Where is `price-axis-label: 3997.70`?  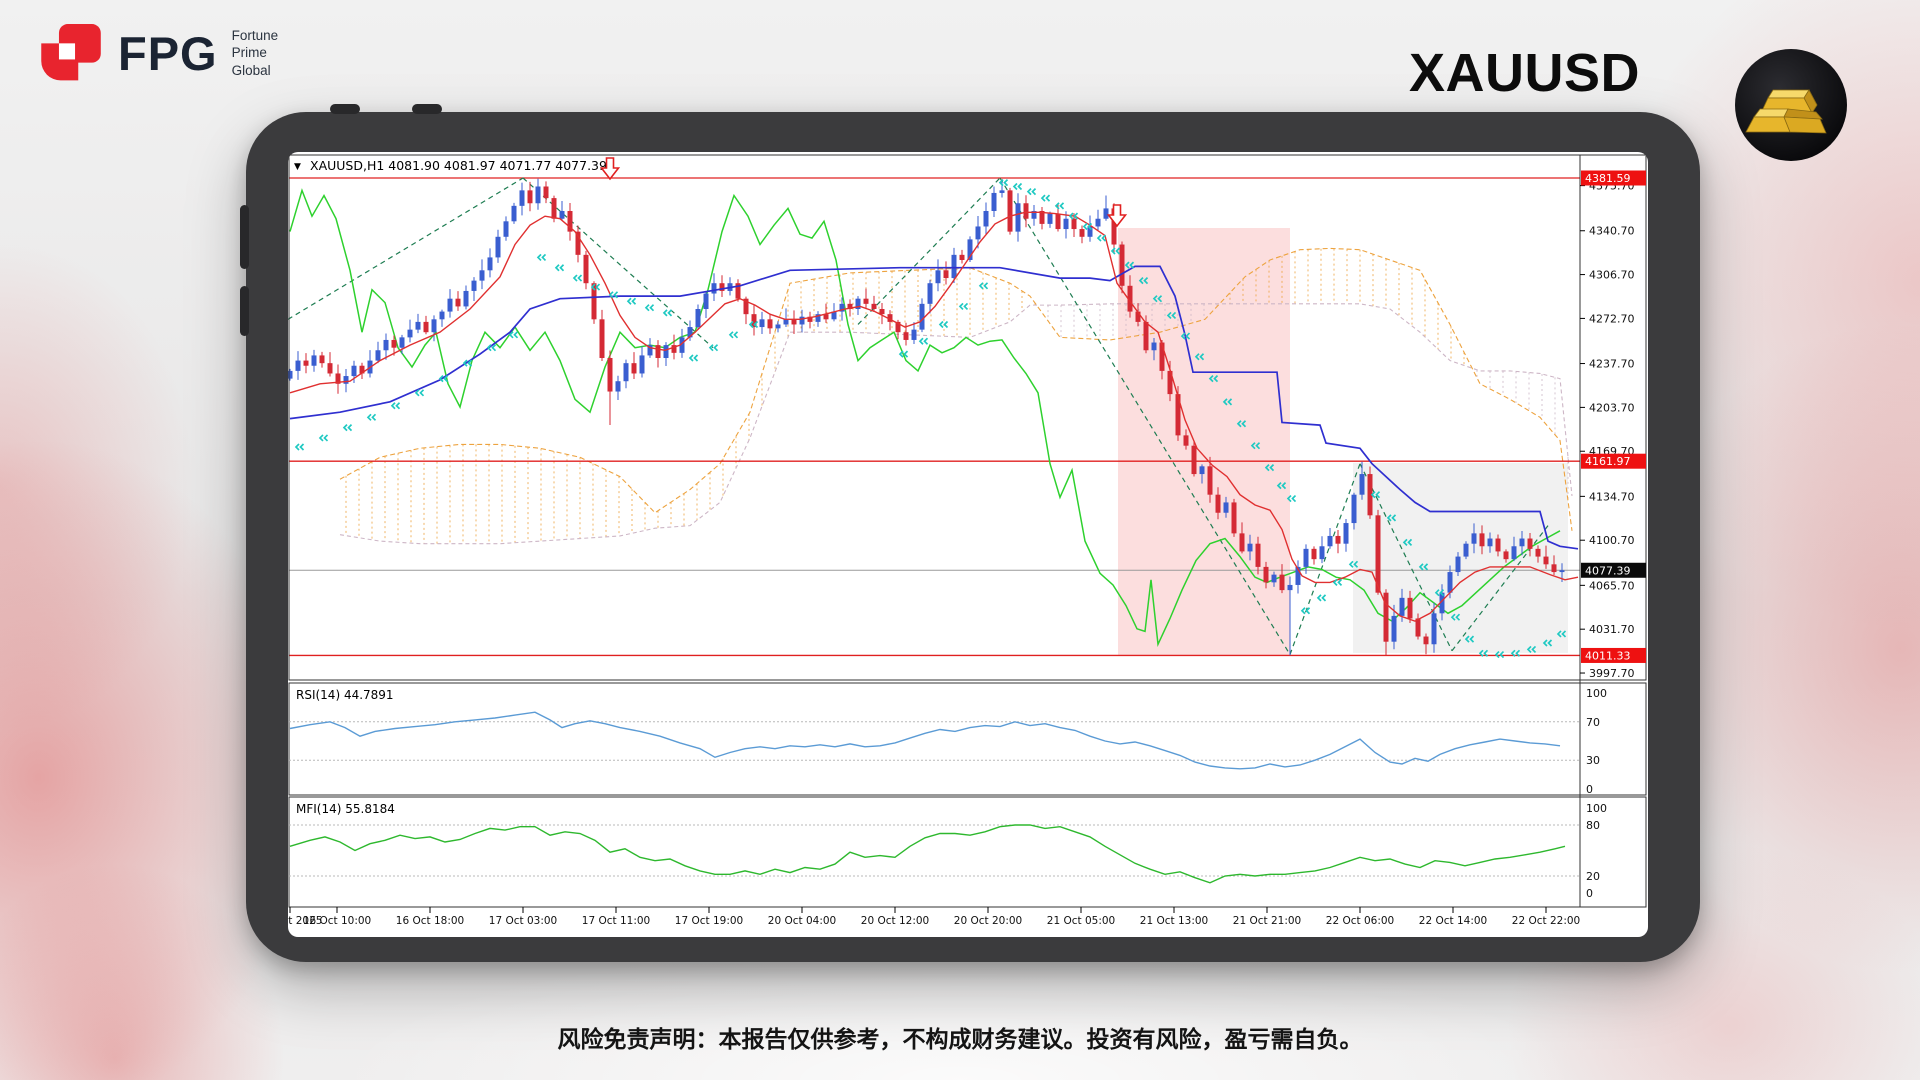
price-axis-label: 3997.70 is located at coordinates (1612, 673).